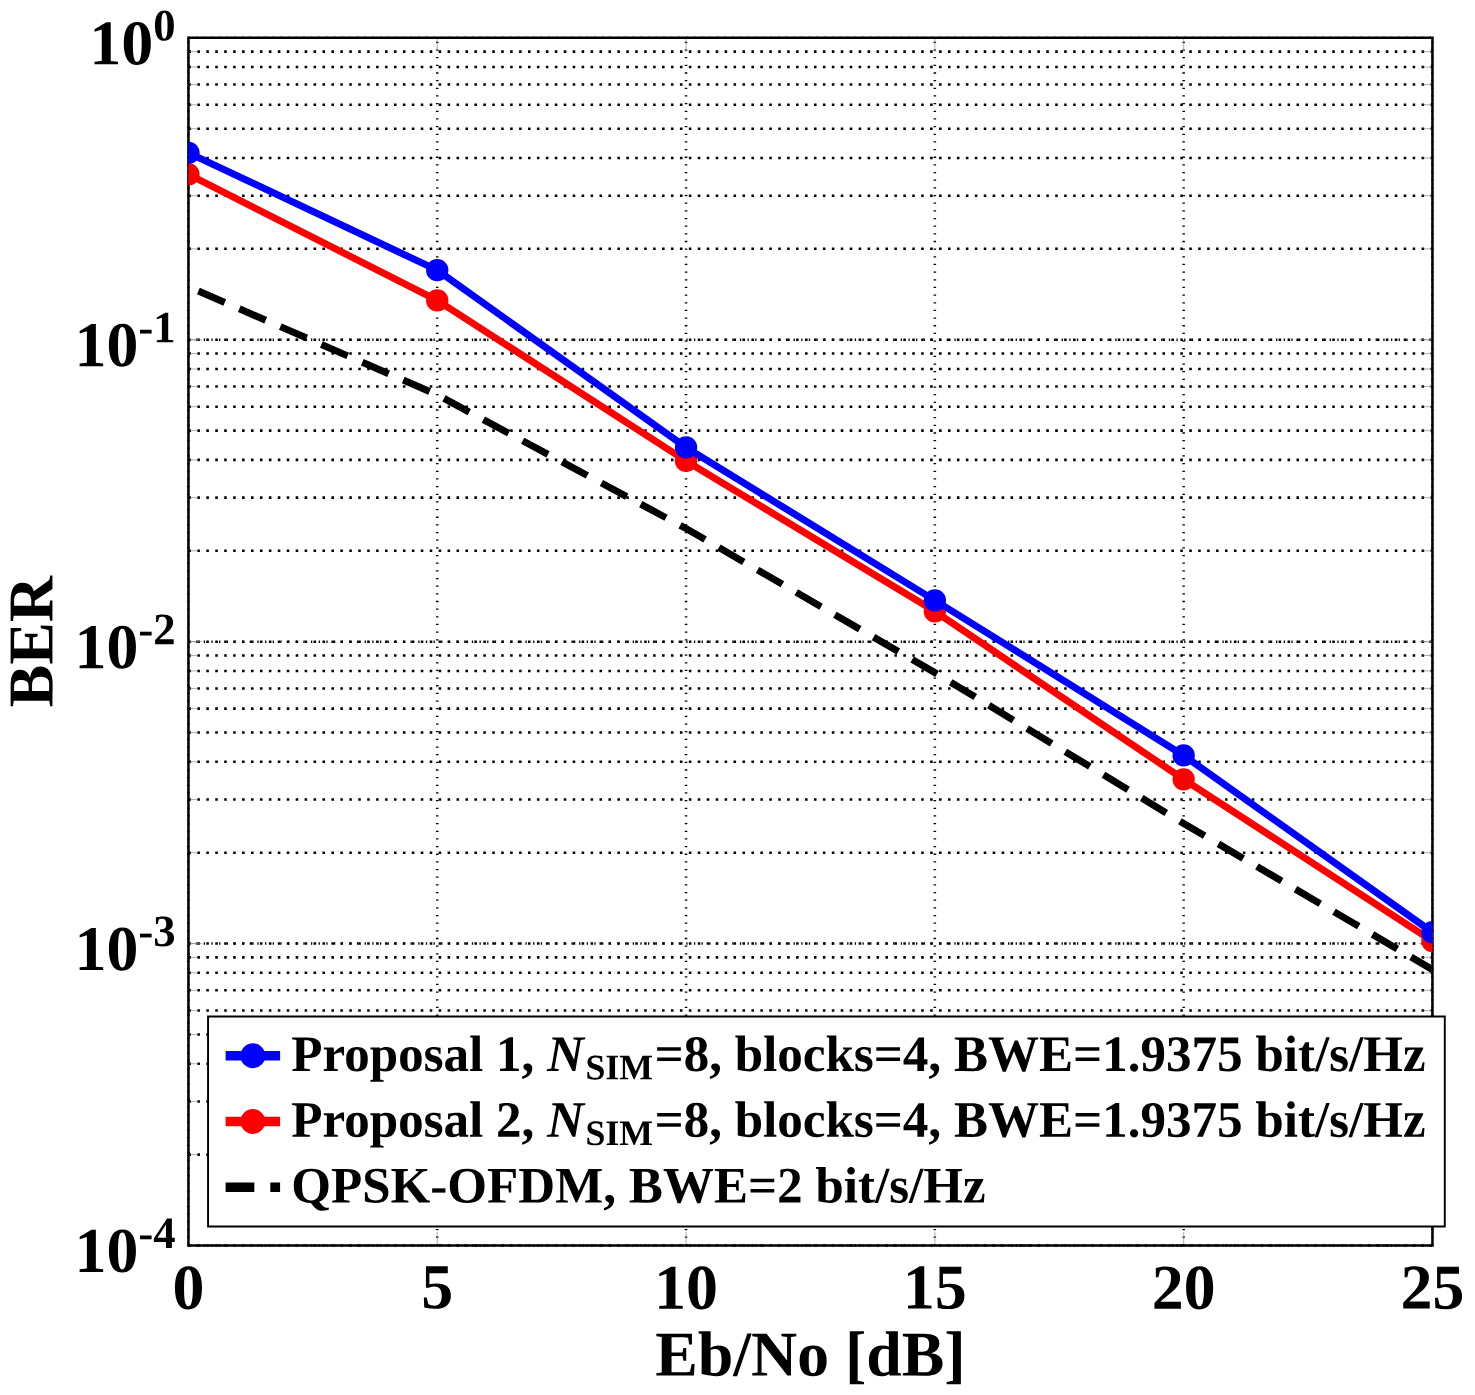 The height and width of the screenshot is (1395, 1475). What do you see at coordinates (127, 1245) in the screenshot?
I see `y-tick-label: 10$^{-4}$` at bounding box center [127, 1245].